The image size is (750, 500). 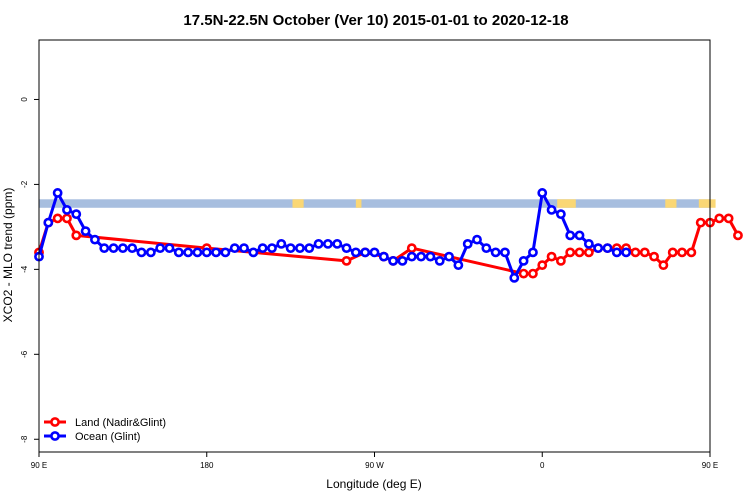 I want to click on y-tick-label: -8, so click(x=24, y=439).